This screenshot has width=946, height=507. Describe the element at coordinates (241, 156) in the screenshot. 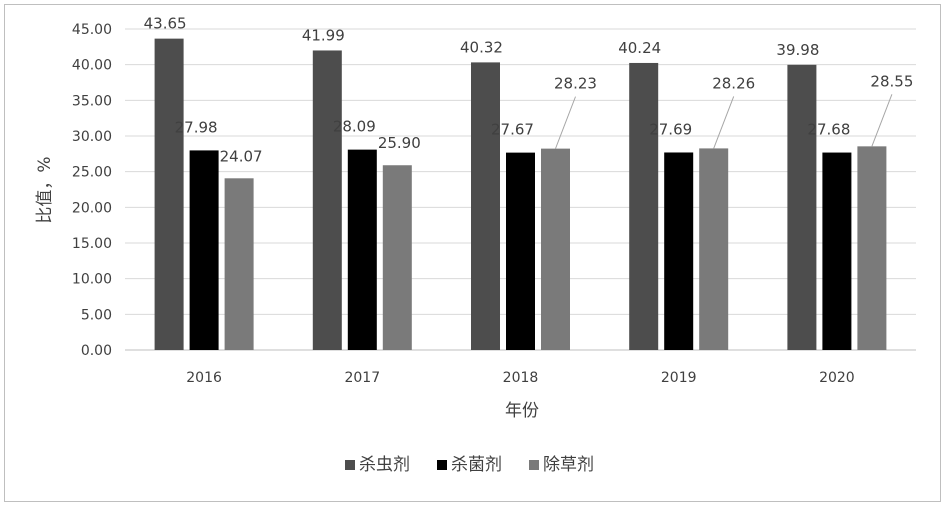

I see `data-label: 24.07` at that location.